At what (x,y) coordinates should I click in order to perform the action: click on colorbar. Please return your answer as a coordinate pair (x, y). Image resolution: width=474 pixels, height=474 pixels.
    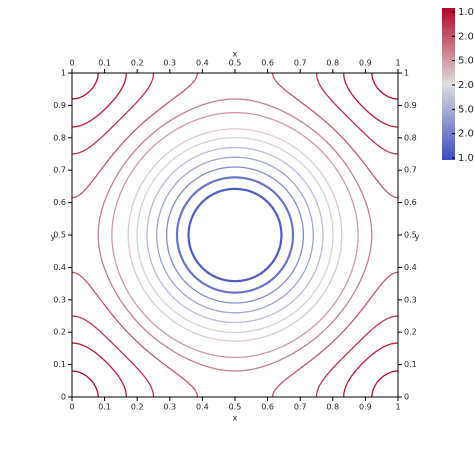
    Looking at the image, I should click on (448, 84).